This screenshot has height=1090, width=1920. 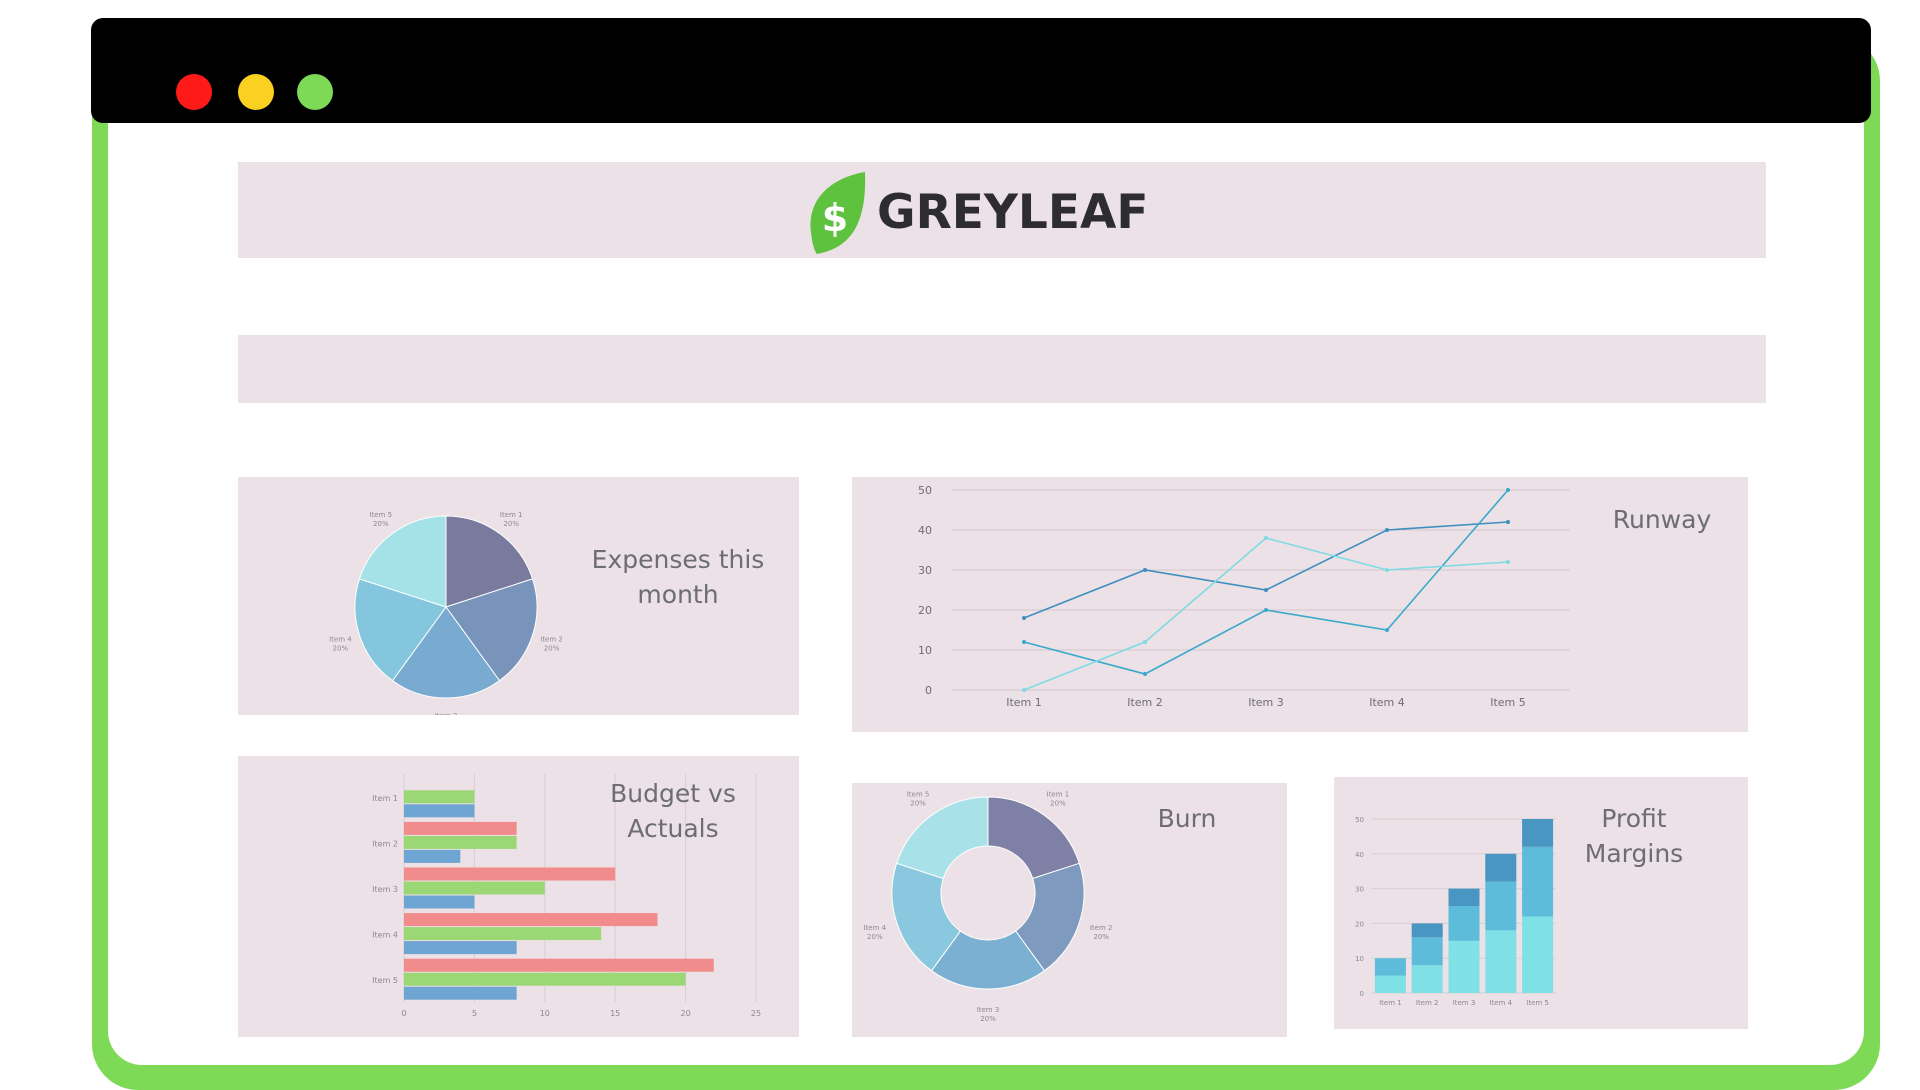 I want to click on x-tick-label-3: 15, so click(x=615, y=1013).